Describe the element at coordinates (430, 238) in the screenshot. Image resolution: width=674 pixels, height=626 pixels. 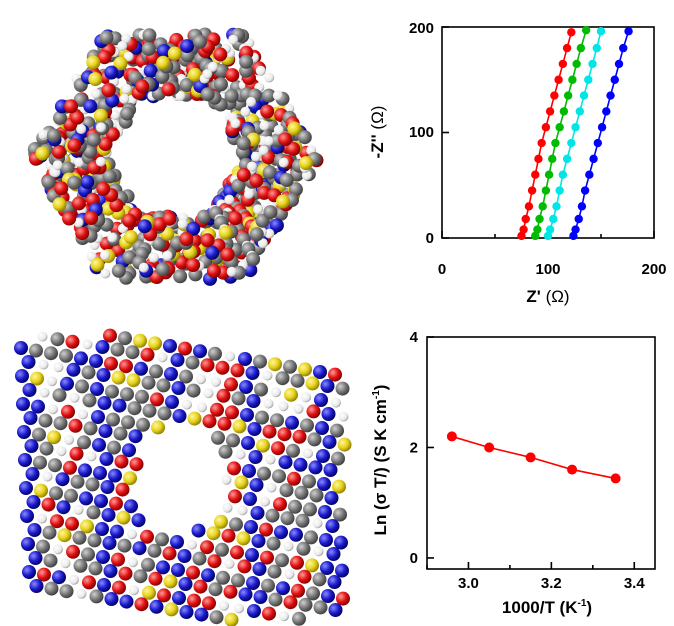
I see `y-tick-label: 0` at that location.